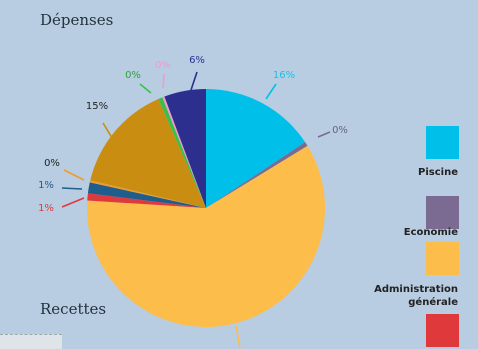  I want to click on slice-label-8: 0%, so click(163, 65).